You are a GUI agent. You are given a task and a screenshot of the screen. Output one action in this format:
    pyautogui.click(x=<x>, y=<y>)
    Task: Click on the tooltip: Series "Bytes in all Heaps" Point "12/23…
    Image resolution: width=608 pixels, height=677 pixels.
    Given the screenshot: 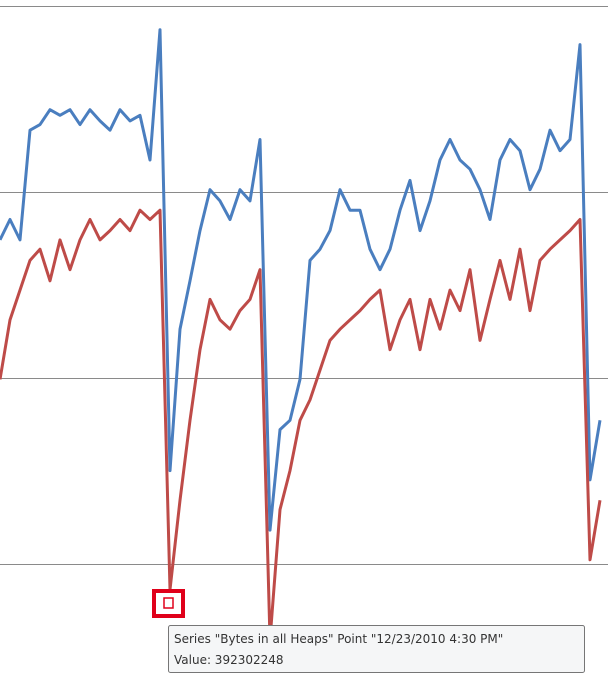 What is the action you would take?
    pyautogui.click(x=376, y=649)
    